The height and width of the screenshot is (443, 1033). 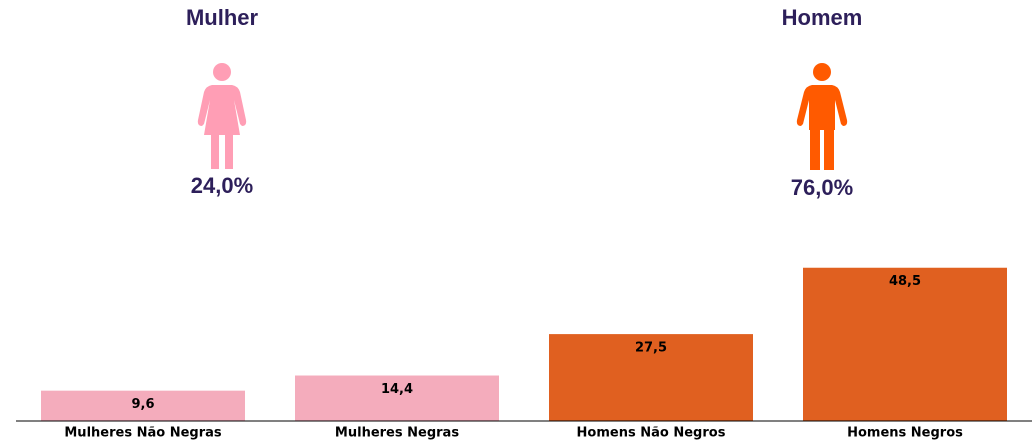 What do you see at coordinates (143, 433) in the screenshot?
I see `x-tick-label: Mulheres Não Negras` at bounding box center [143, 433].